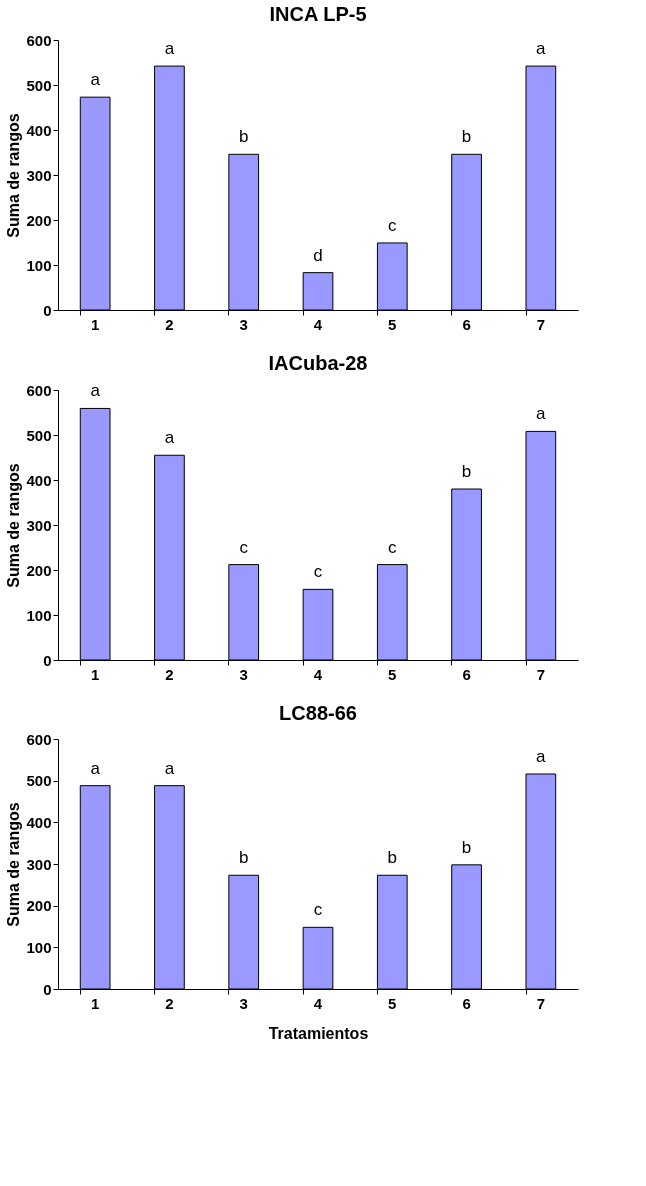  Describe the element at coordinates (318, 363) in the screenshot. I see `chart-title: IACuba-28` at that location.